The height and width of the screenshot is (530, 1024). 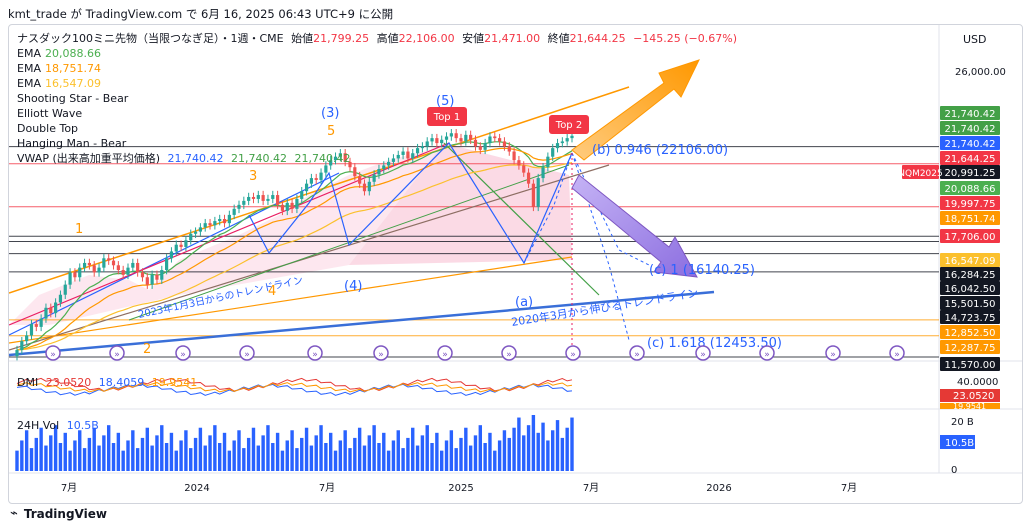 What do you see at coordinates (294, 386) in the screenshot?
I see `dmi-pane` at bounding box center [294, 386].